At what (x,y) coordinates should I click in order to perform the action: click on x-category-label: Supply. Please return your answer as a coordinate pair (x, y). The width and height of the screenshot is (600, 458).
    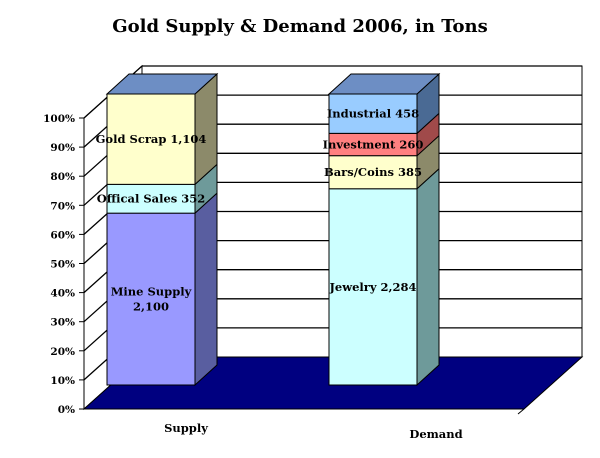
    Looking at the image, I should click on (186, 428).